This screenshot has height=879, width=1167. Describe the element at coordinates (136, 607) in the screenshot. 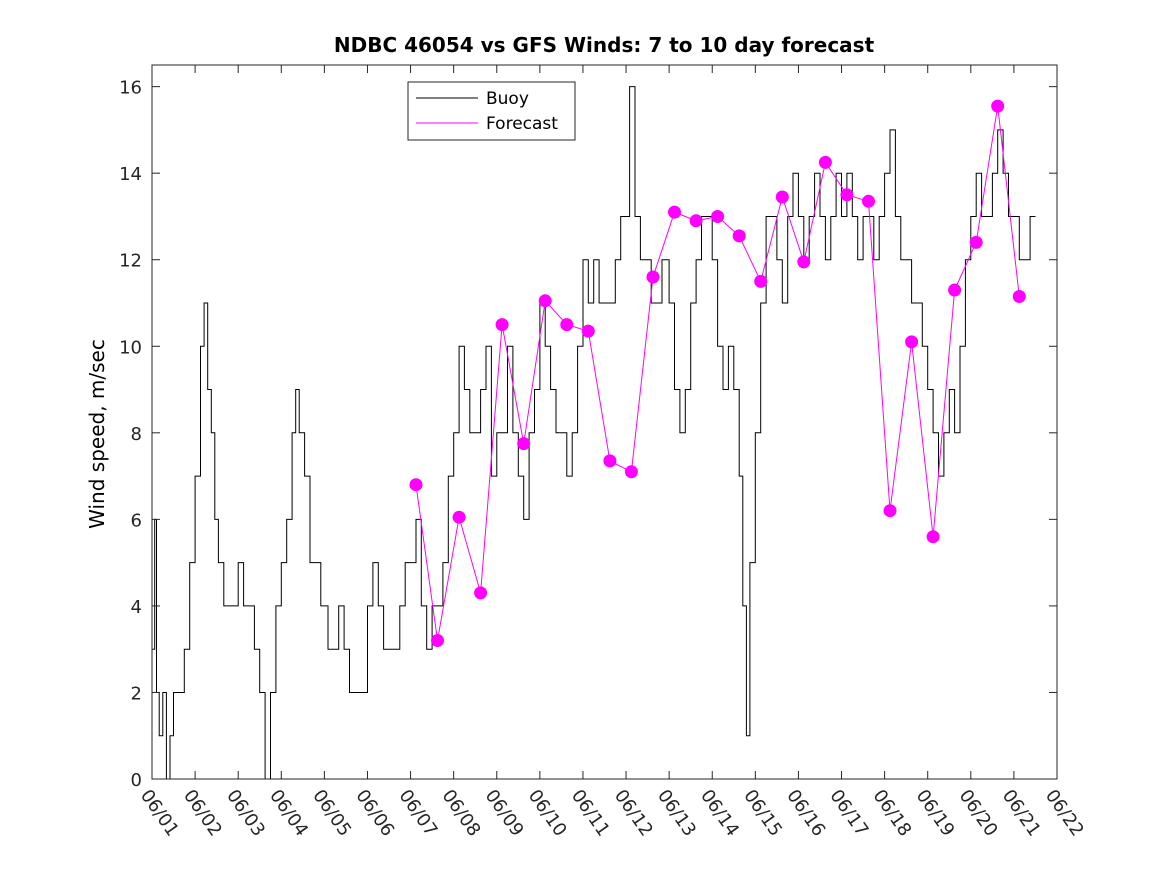

I see `y-tick-label: 4` at that location.